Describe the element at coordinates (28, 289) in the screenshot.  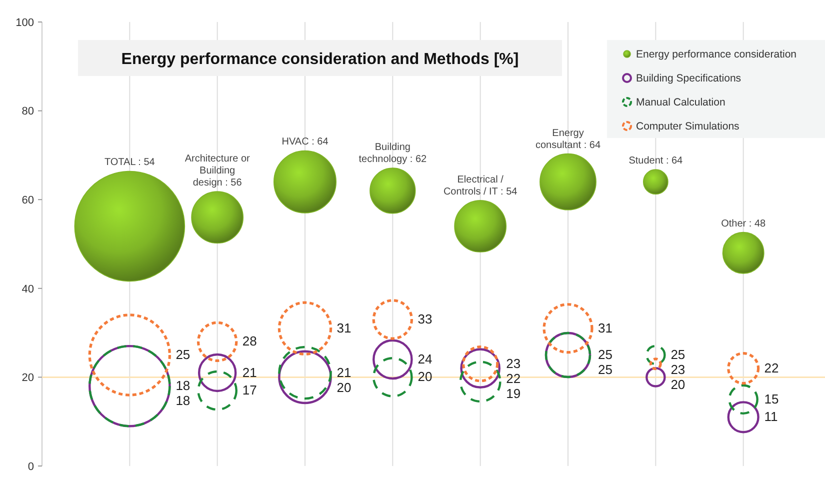
I see `y-tick-label: 40` at that location.